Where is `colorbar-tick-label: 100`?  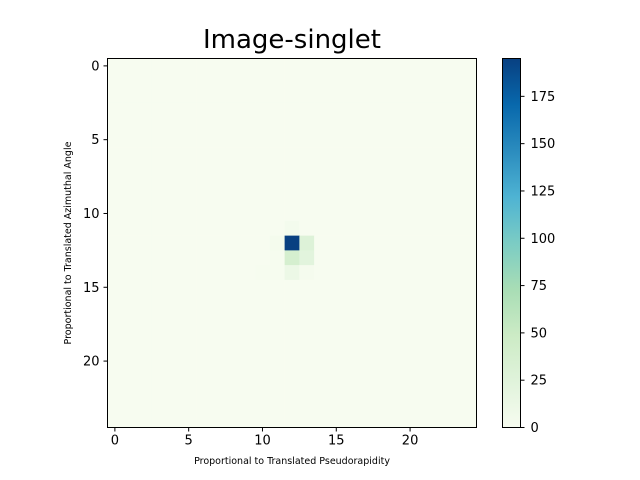 colorbar-tick-label: 100 is located at coordinates (543, 239).